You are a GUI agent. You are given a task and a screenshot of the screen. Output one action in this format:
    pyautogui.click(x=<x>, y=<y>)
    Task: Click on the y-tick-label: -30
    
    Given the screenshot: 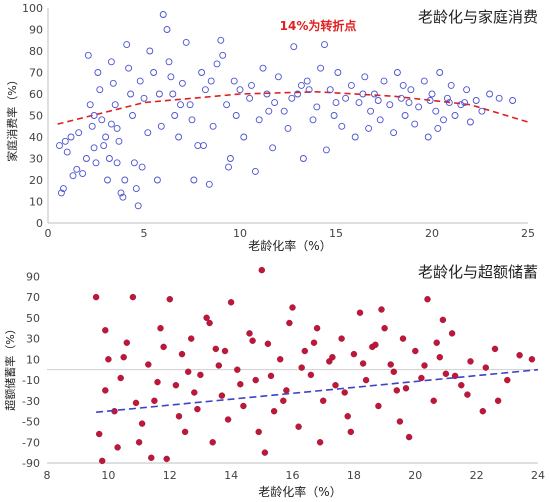 What is the action you would take?
    pyautogui.click(x=31, y=401)
    